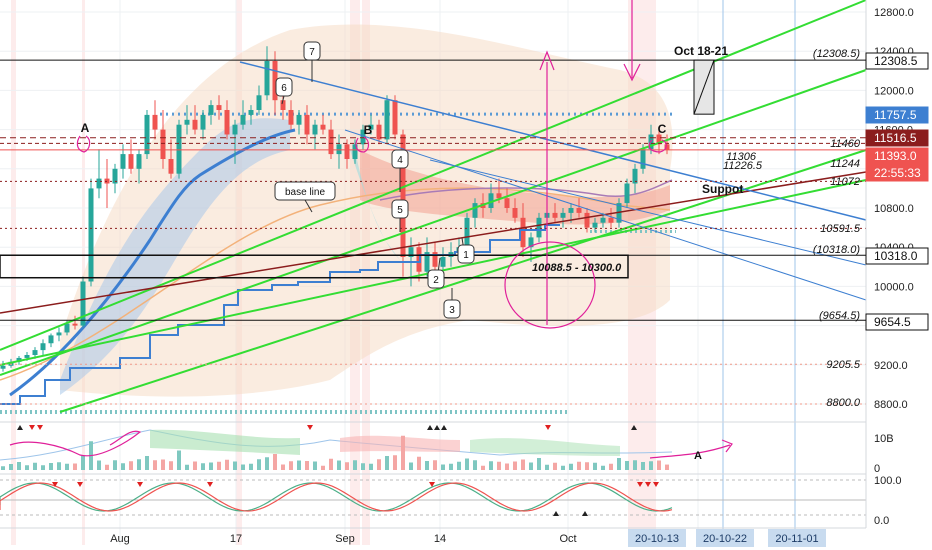 The width and height of the screenshot is (932, 550). What do you see at coordinates (704, 87) in the screenshot?
I see `target-box-diagonal` at bounding box center [704, 87].